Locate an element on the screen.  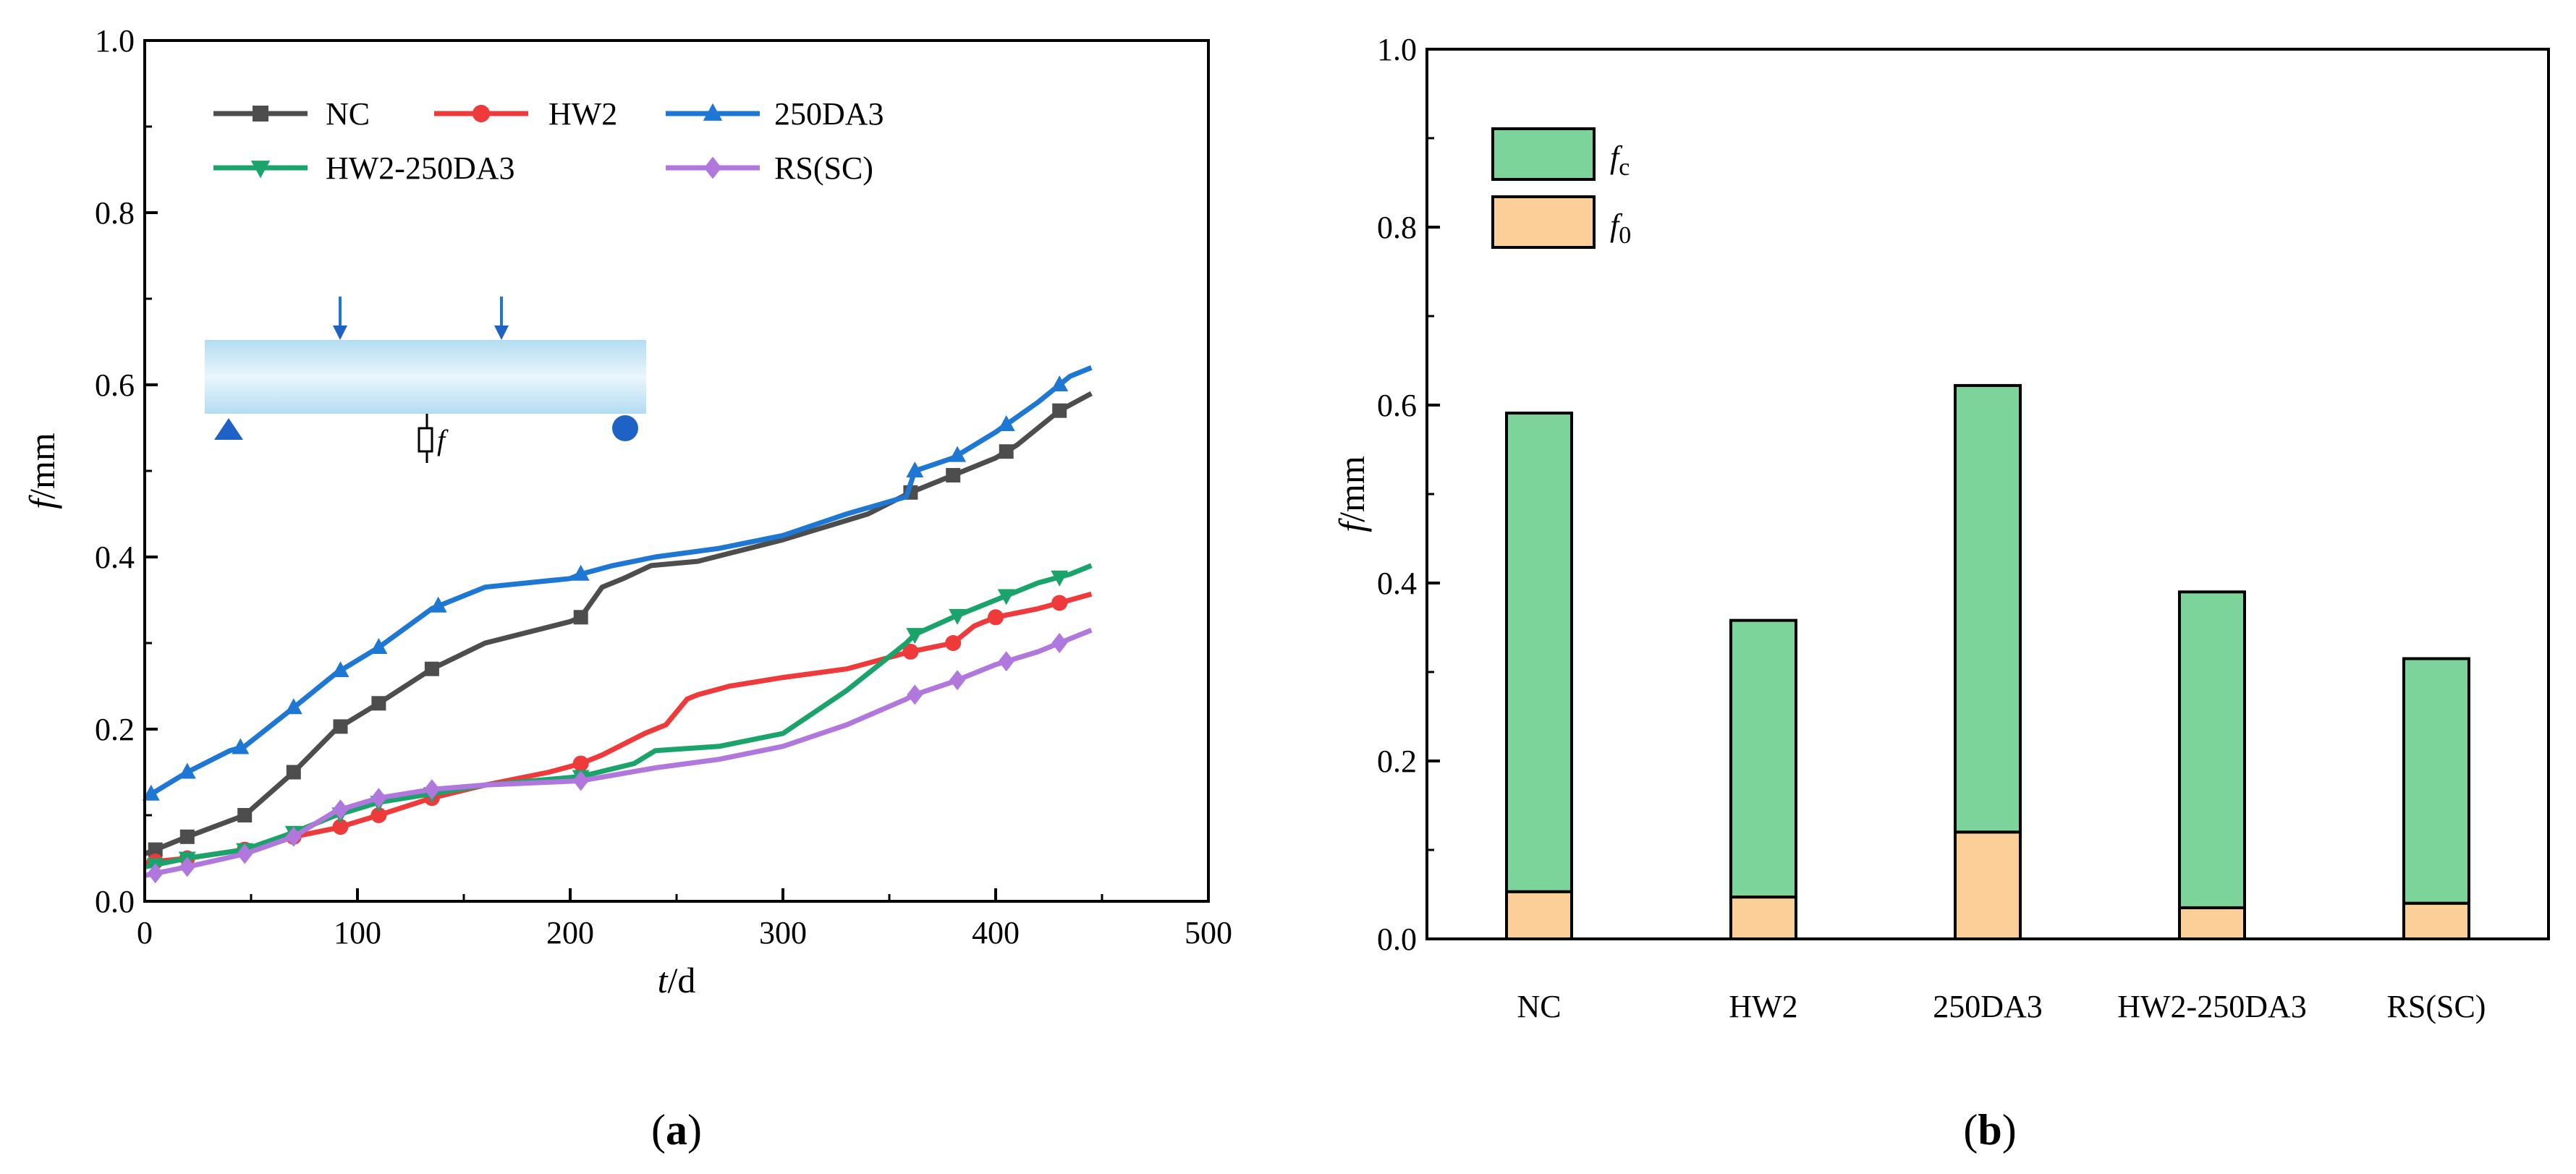
bar-chart-y-axis: 0.0 0.2 0.4 0.6 0.8 1.0 is located at coordinates (1408, 494).